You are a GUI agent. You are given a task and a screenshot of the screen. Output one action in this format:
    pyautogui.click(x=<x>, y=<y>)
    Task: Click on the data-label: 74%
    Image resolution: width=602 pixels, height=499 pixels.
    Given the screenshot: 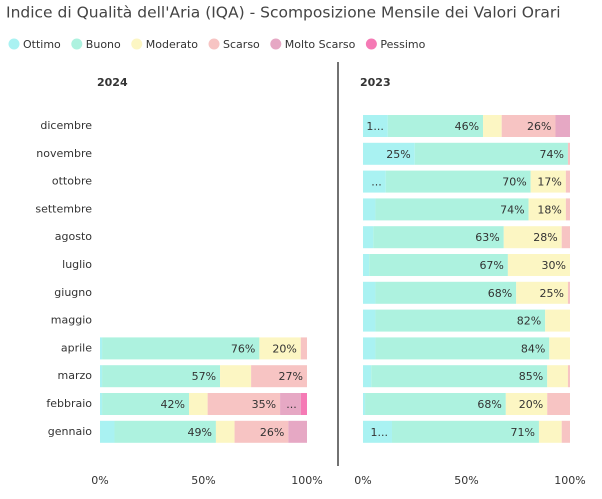 What is the action you would take?
    pyautogui.click(x=512, y=209)
    